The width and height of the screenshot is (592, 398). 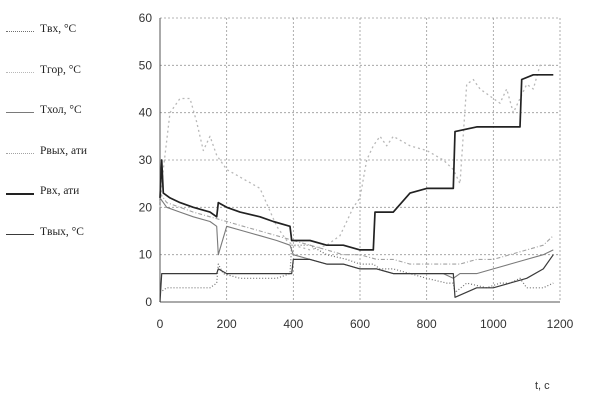 What do you see at coordinates (560, 324) in the screenshot?
I see `x-tick-label: 1200` at bounding box center [560, 324].